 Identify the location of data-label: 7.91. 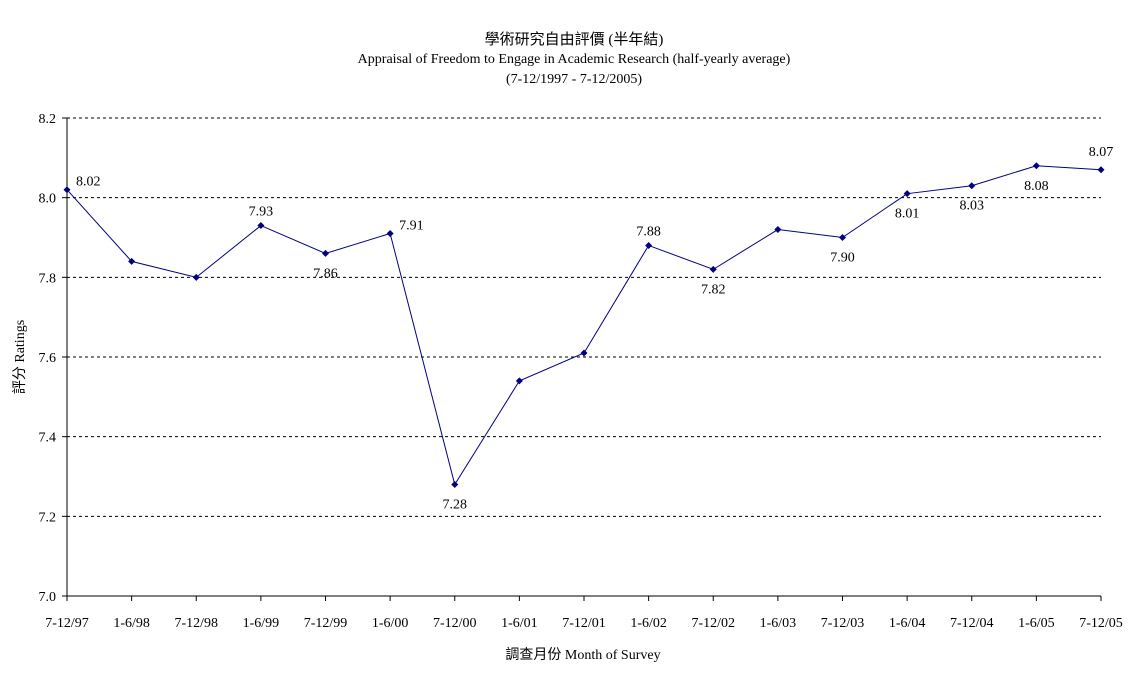
(411, 226).